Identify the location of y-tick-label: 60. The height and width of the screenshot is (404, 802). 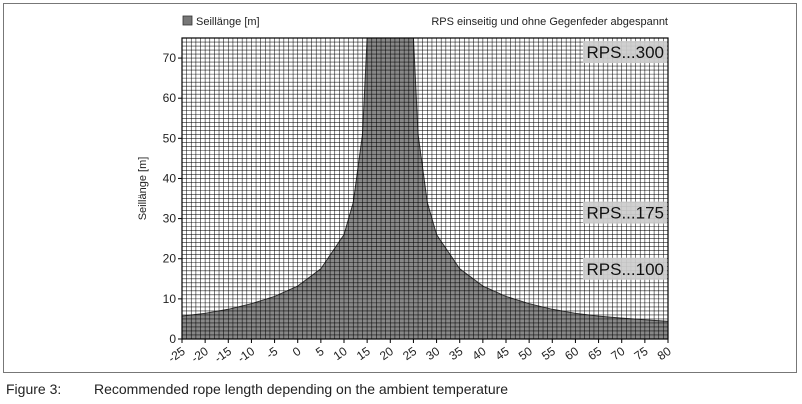
(170, 98).